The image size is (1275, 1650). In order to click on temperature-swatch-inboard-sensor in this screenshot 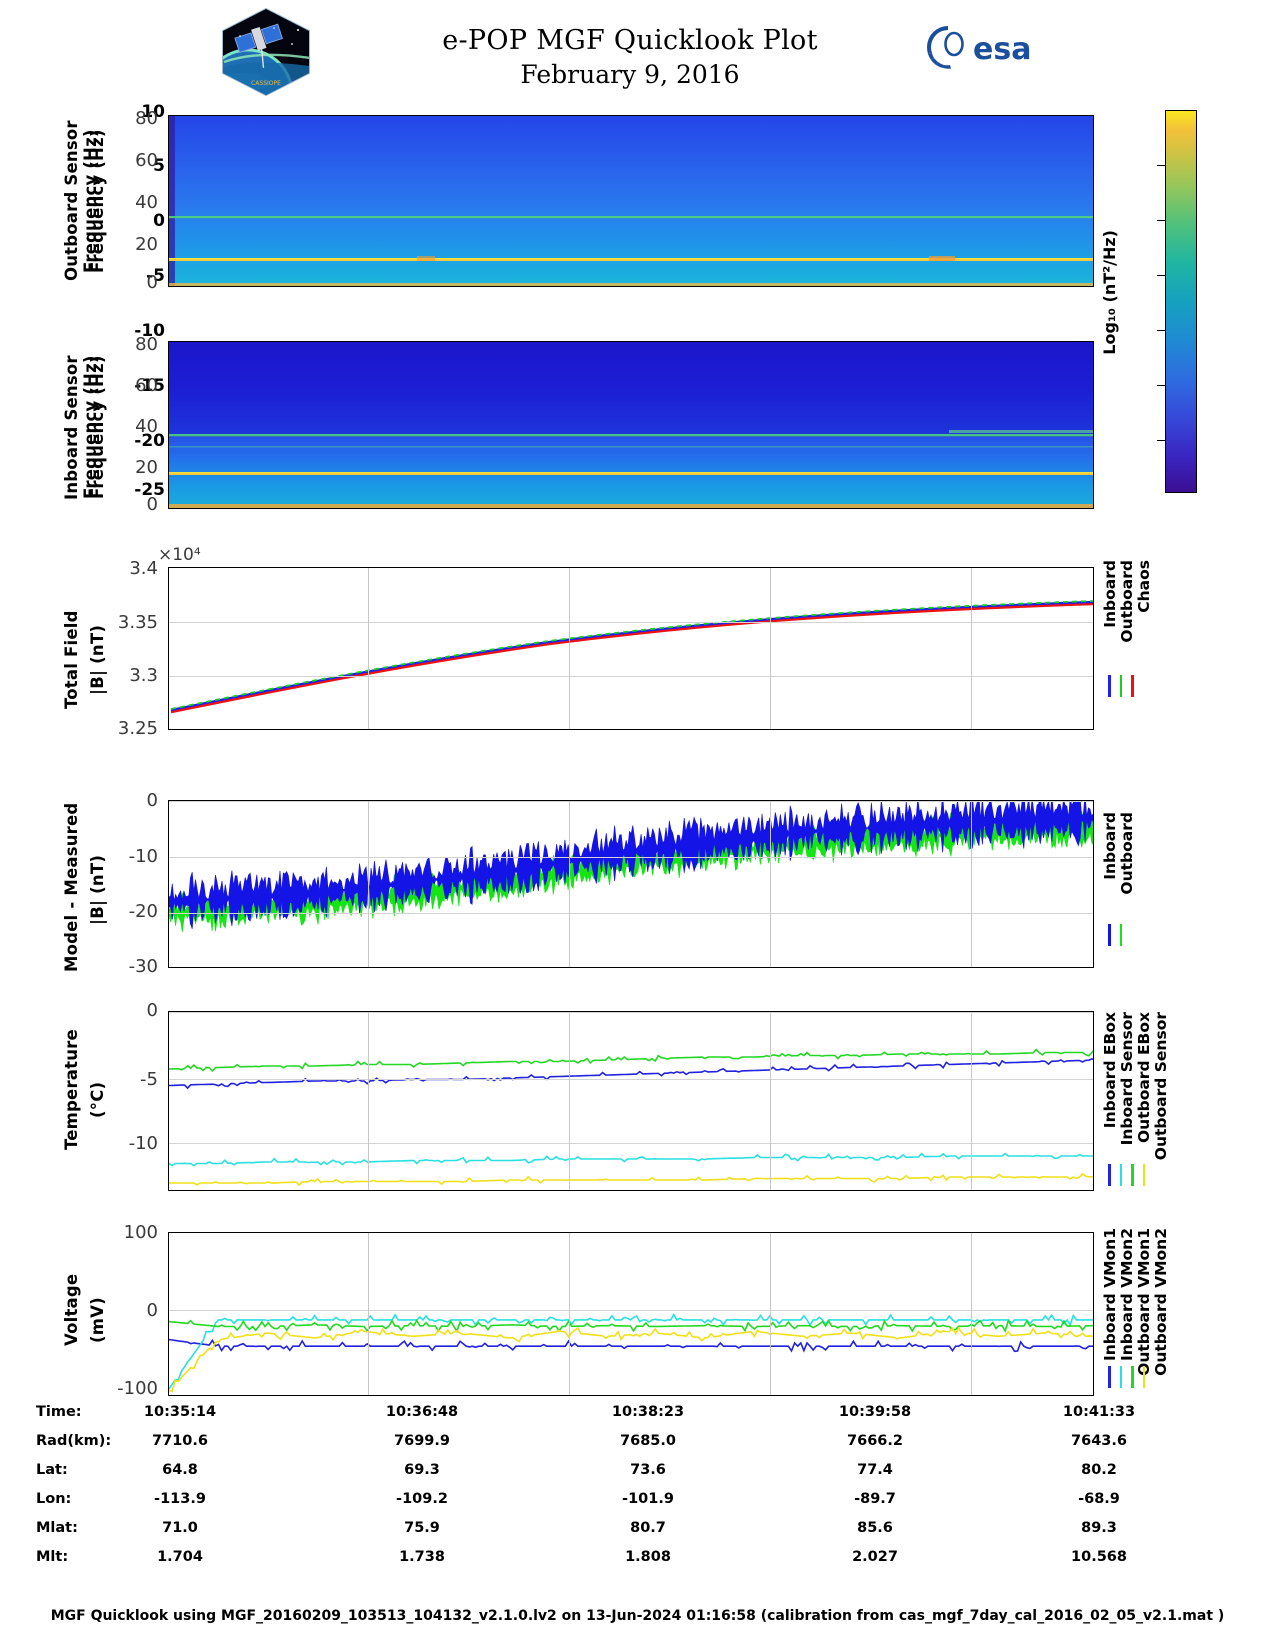, I will do `click(1121, 1175)`.